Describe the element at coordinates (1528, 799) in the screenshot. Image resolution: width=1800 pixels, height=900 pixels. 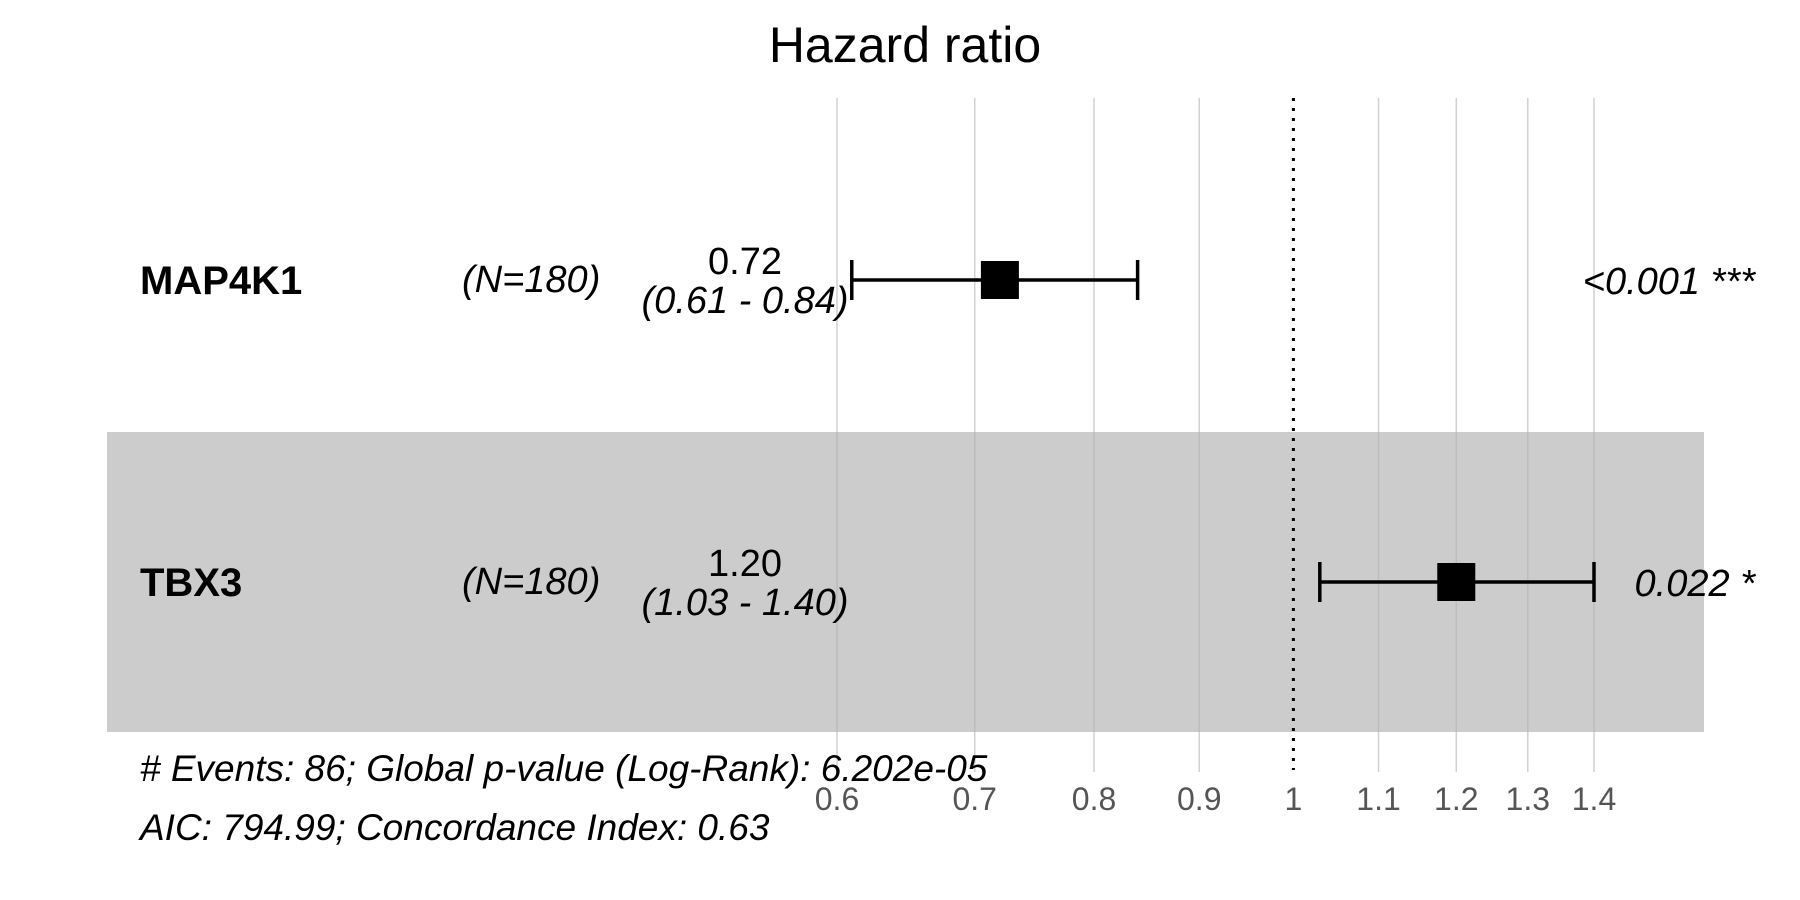
I see `tick-label: 1.3` at that location.